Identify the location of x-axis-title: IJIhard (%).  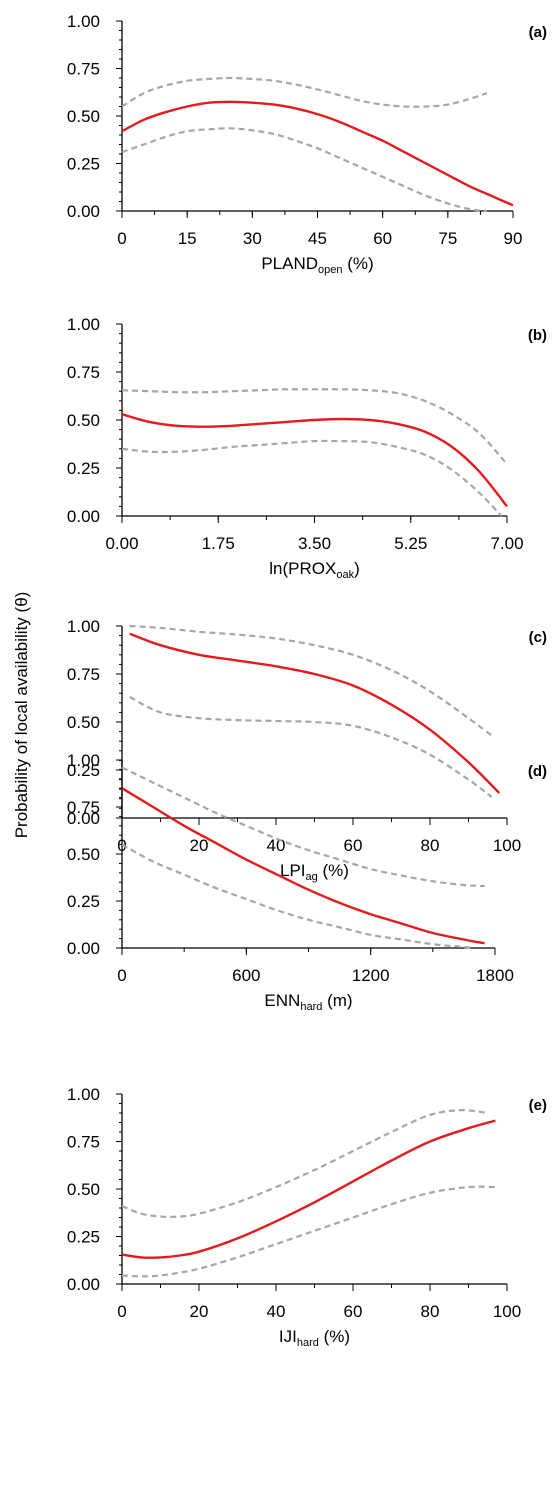
(314, 1338).